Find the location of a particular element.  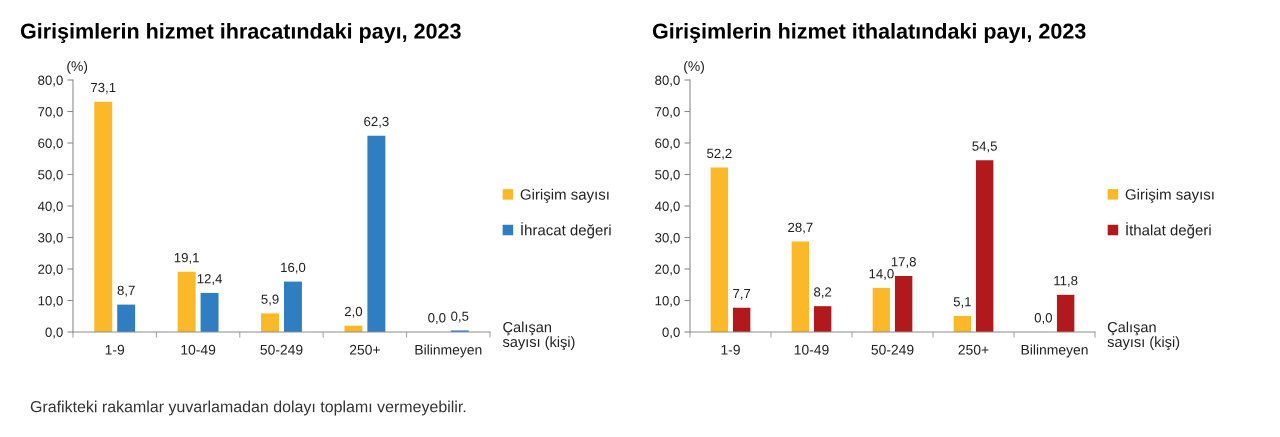

data-label: 11,8 is located at coordinates (1066, 281).